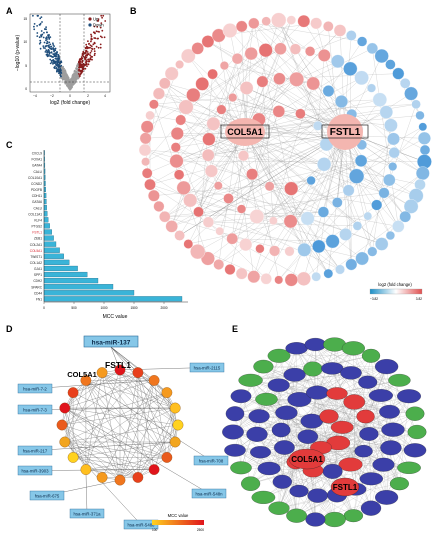 The image size is (444, 550). Describe the element at coordinates (115, 317) in the screenshot. I see `c-x-axis-label: MCC value` at that location.